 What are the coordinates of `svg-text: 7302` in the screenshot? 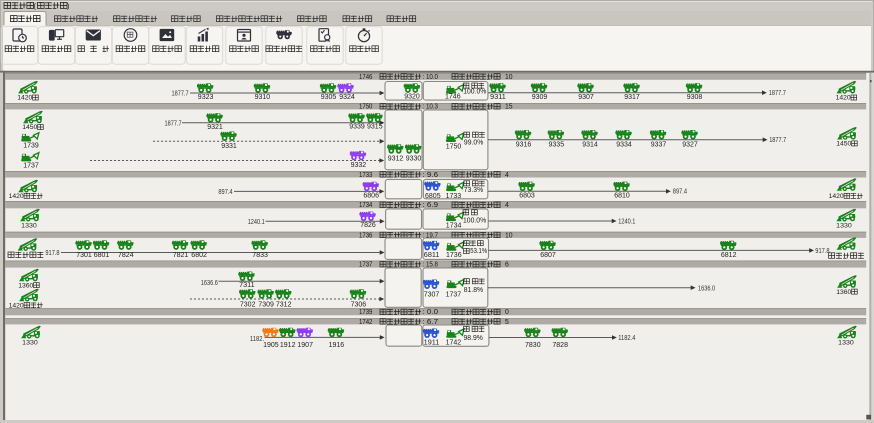 It's located at (248, 303).